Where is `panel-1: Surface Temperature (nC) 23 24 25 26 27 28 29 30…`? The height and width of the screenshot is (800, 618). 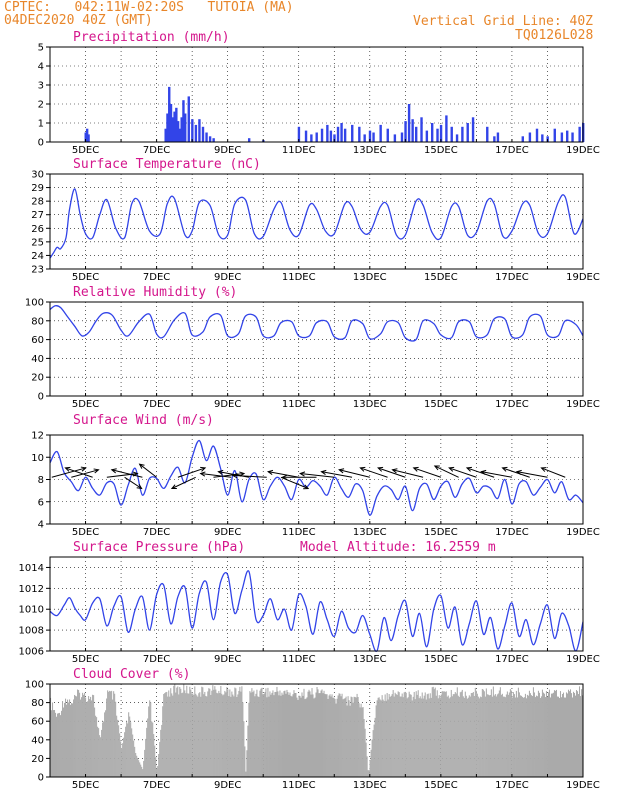 panel-1: Surface Temperature (nC) 23 24 25 26 27 28 29 30… is located at coordinates (315, 220).